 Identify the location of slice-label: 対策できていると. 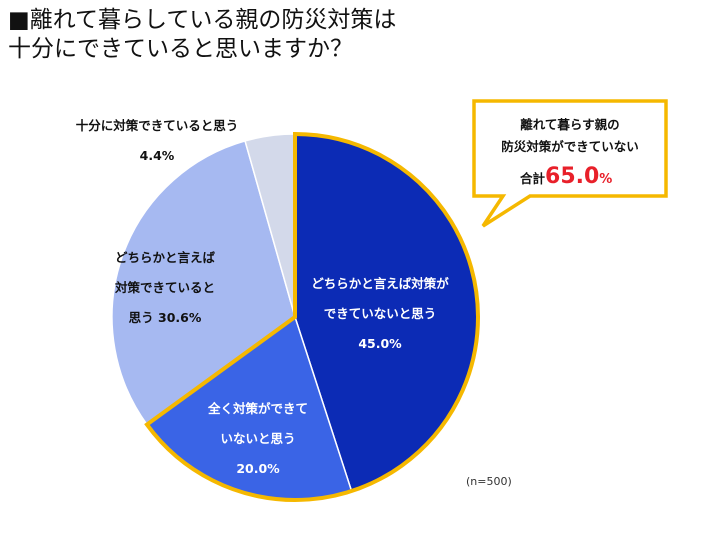
(164, 287).